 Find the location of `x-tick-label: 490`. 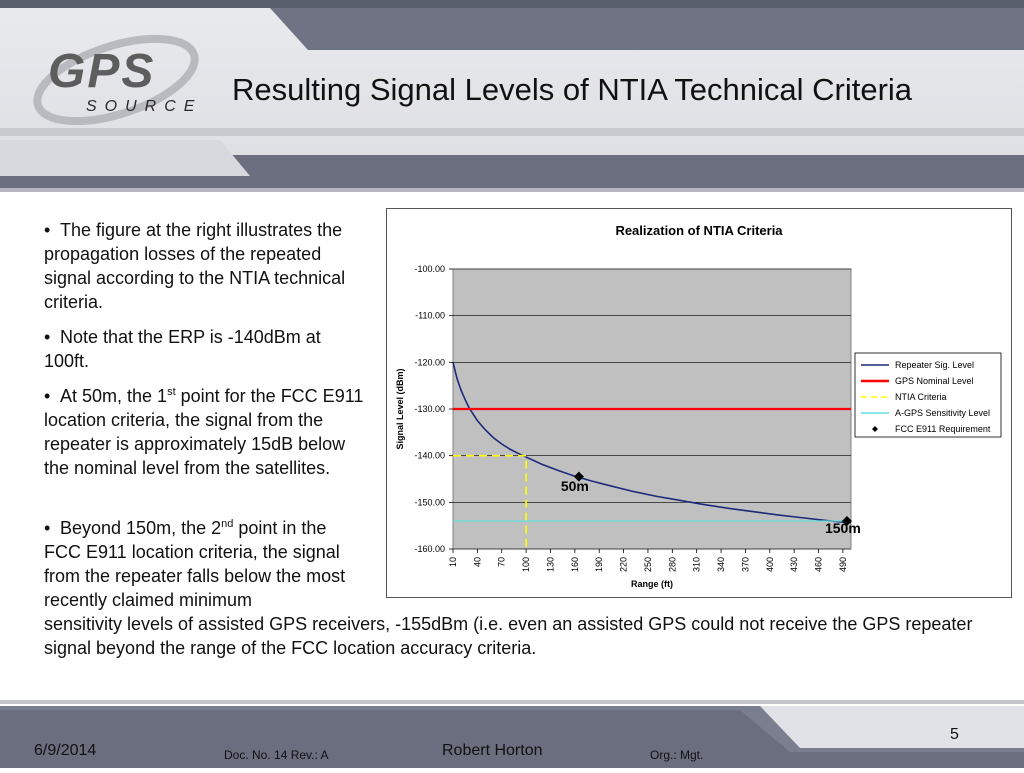

x-tick-label: 490 is located at coordinates (843, 564).